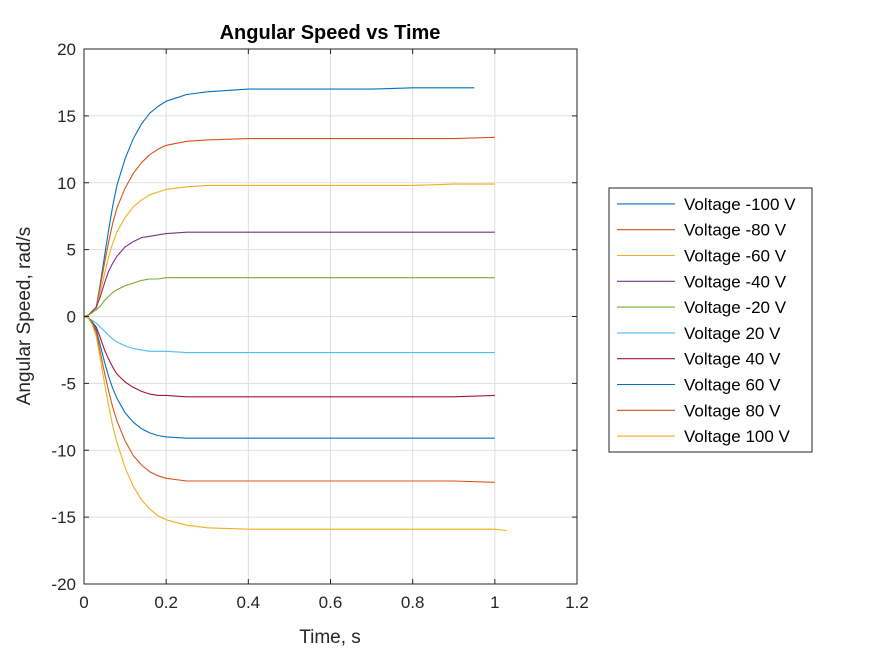  Describe the element at coordinates (732, 333) in the screenshot. I see `legend-label: Voltage 20 V` at that location.